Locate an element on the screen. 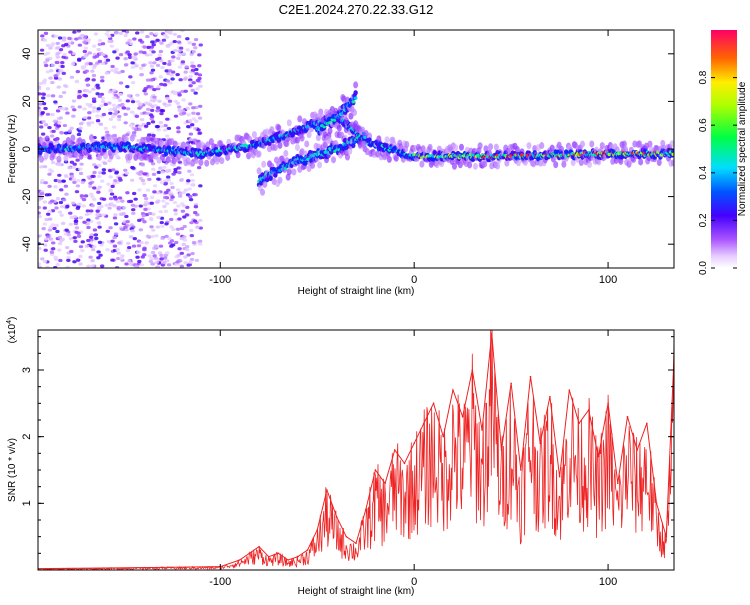 Image resolution: width=750 pixels, height=605 pixels. snr-x-tick-label: 0 is located at coordinates (414, 582).